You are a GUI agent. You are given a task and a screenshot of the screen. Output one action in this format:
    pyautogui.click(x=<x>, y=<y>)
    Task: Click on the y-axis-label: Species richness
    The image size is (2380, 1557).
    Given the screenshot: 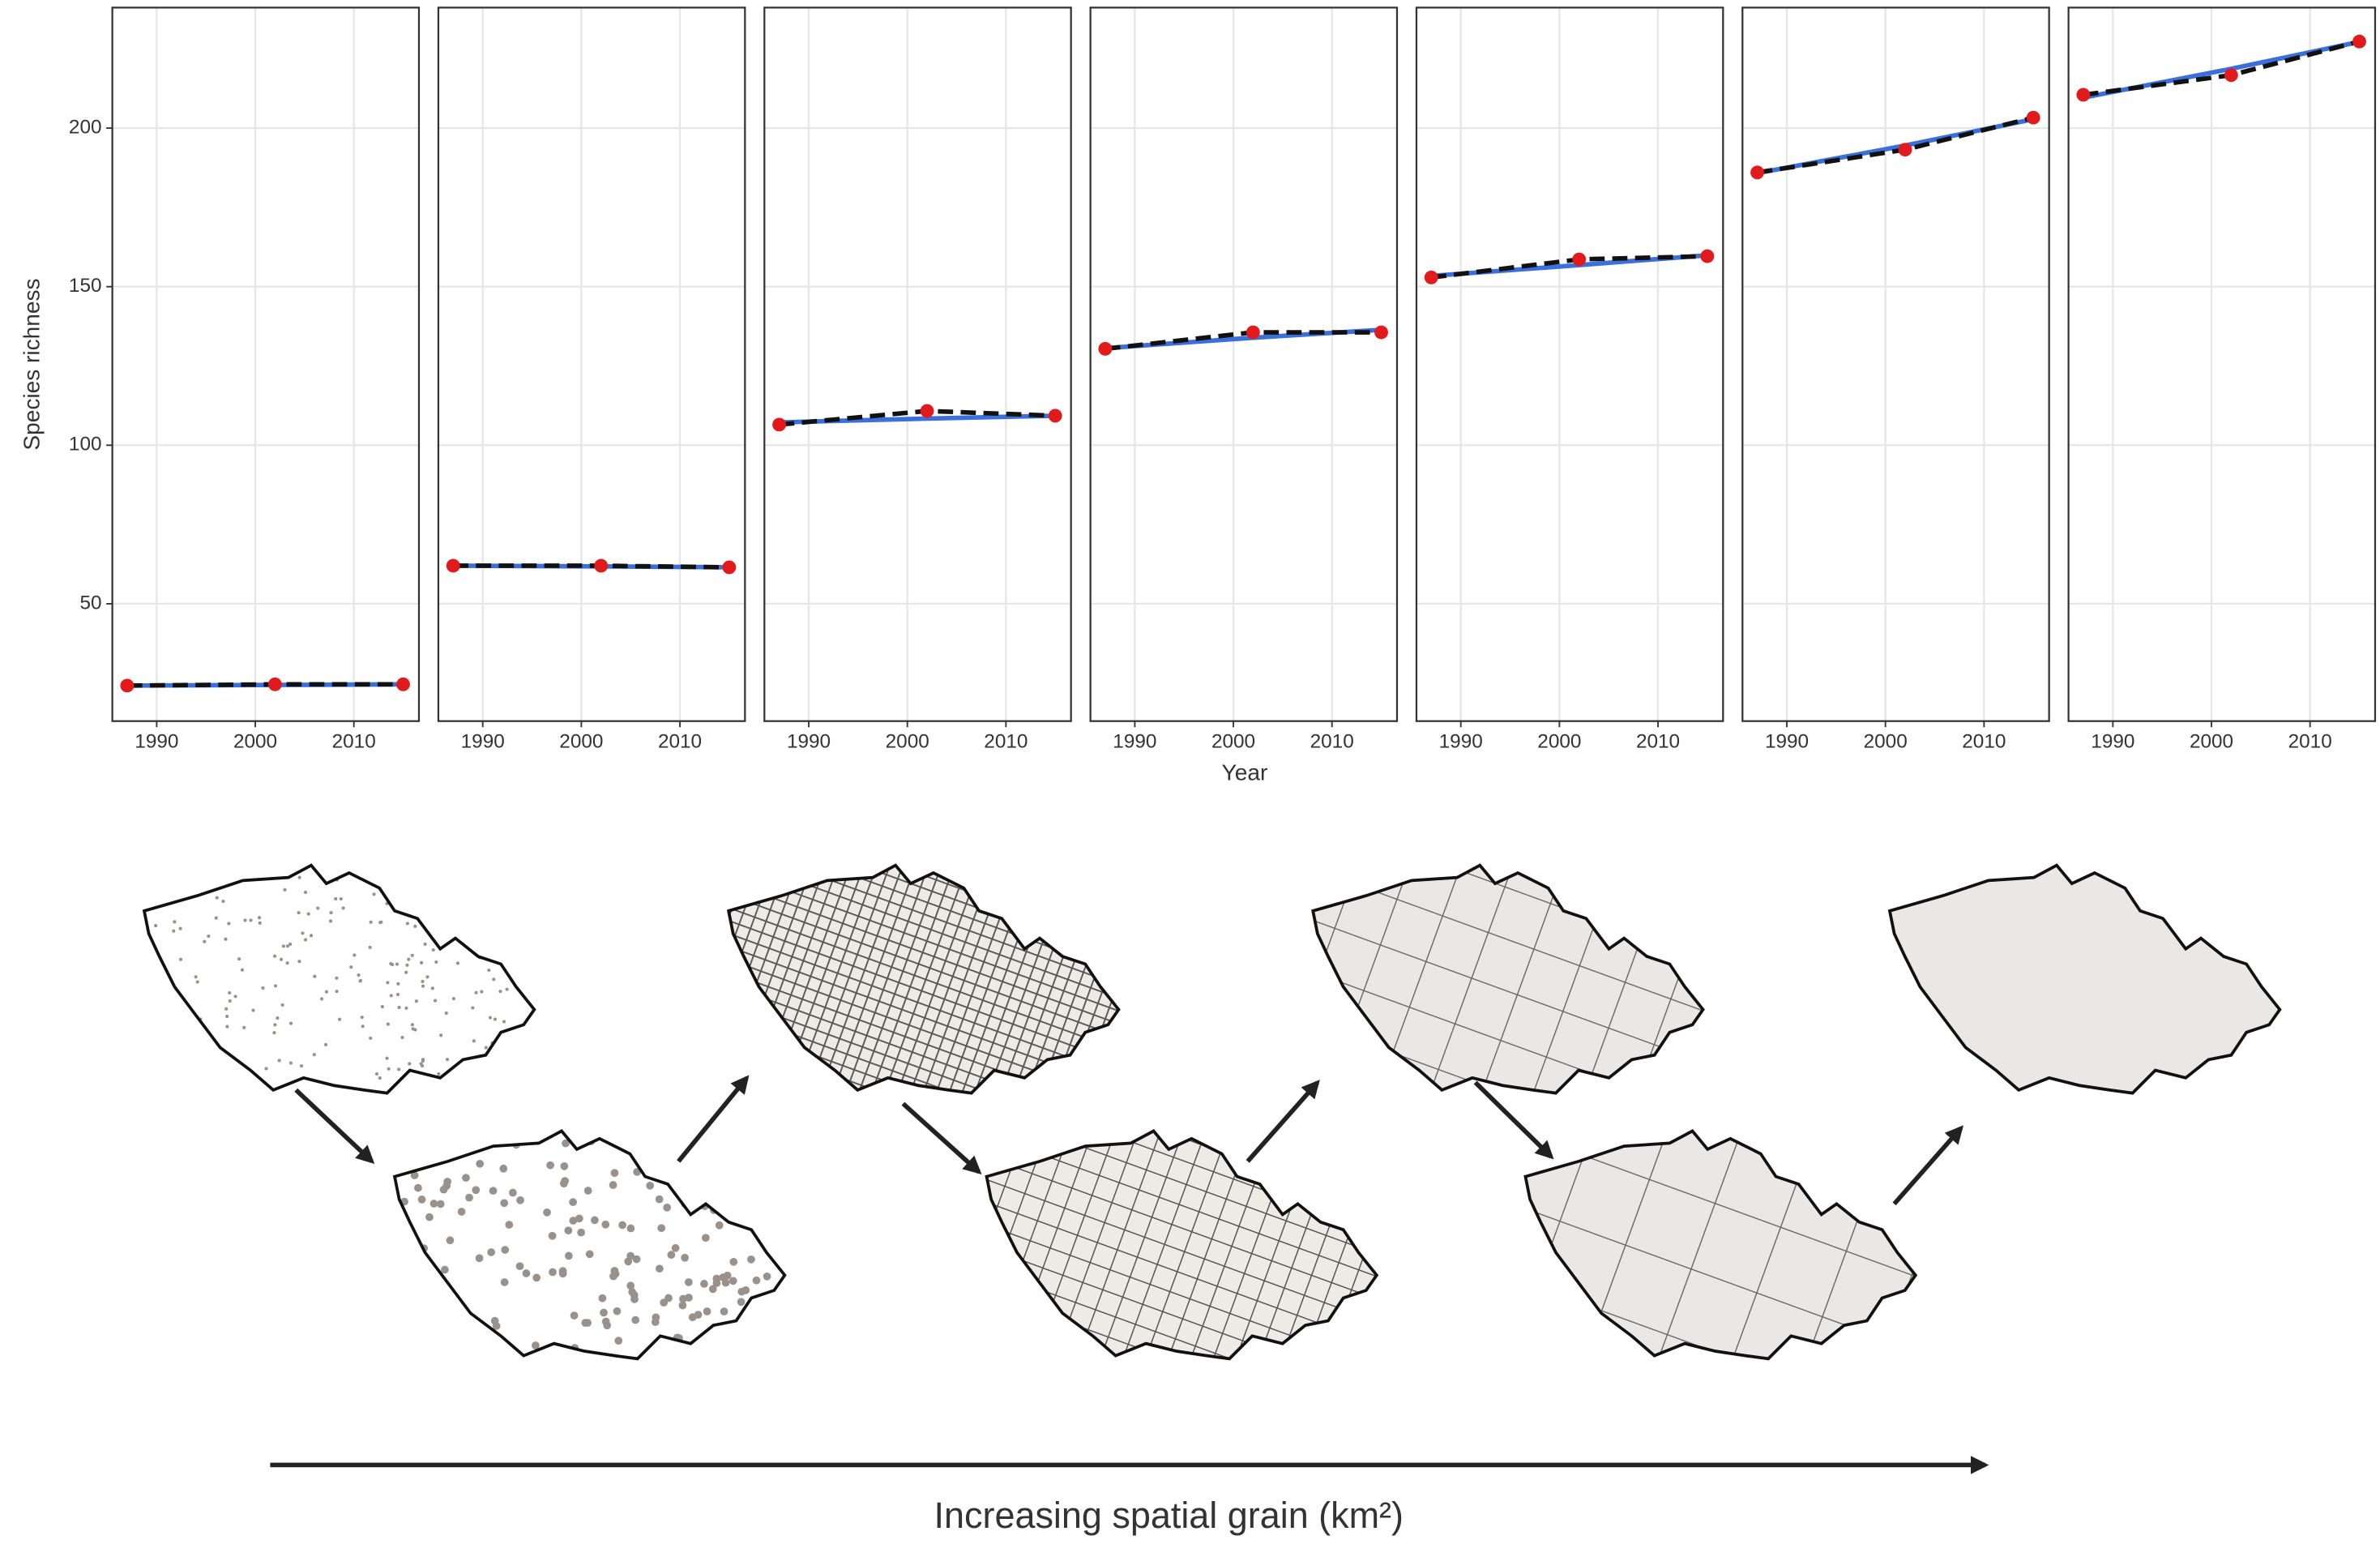 What is the action you would take?
    pyautogui.click(x=32, y=364)
    